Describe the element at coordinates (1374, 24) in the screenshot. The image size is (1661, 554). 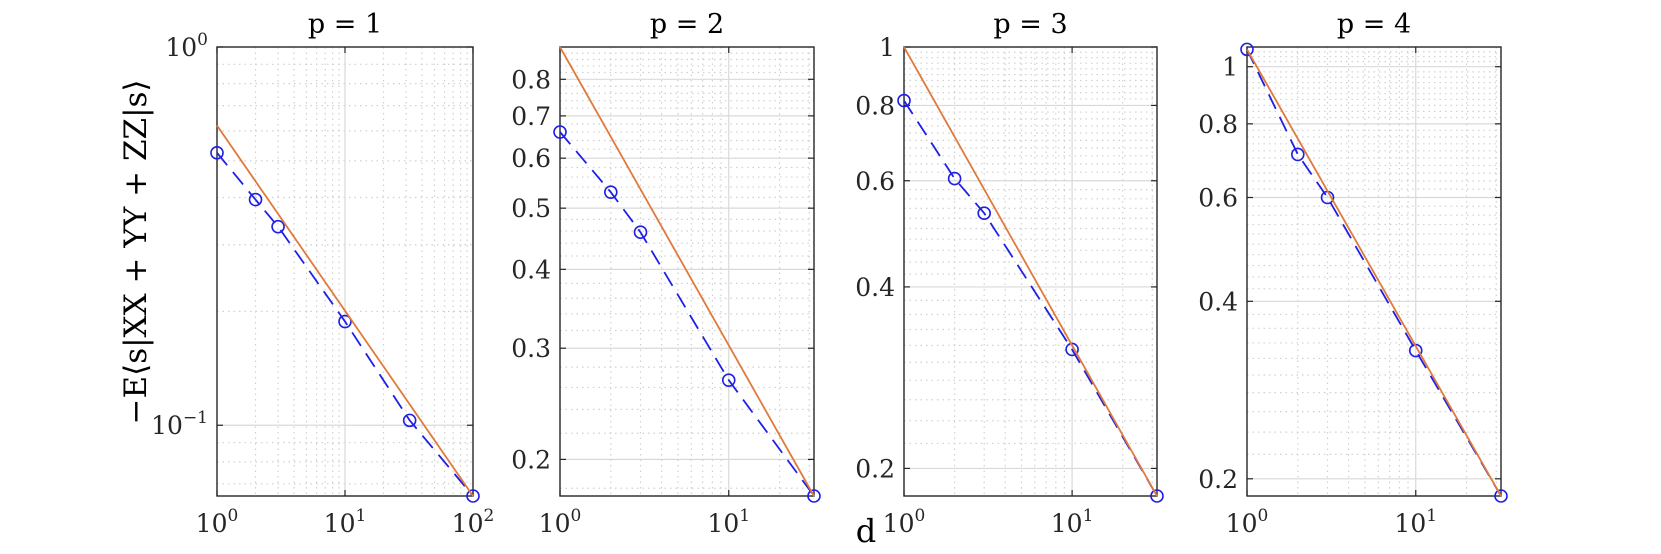
I see `panel-title: p = 4` at that location.